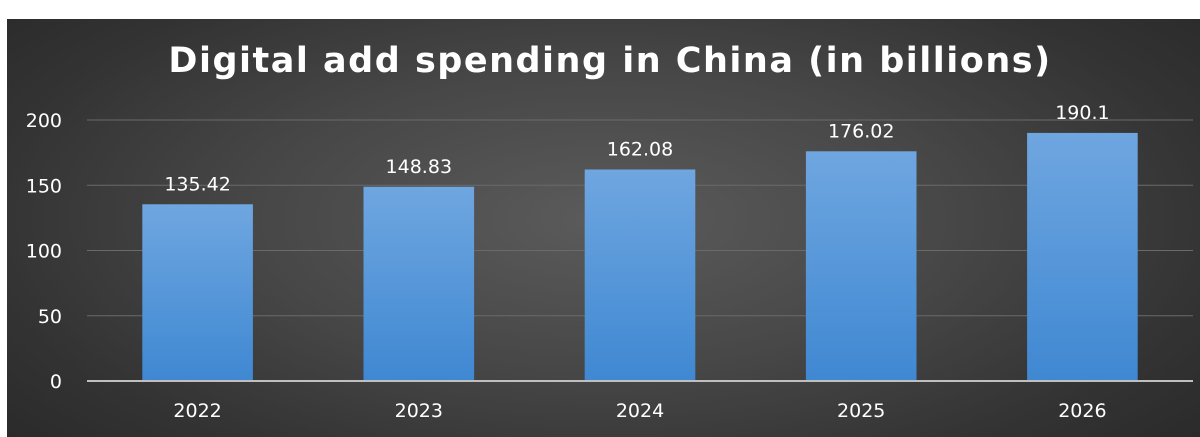 The image size is (1200, 437). What do you see at coordinates (1082, 113) in the screenshot?
I see `data-label: 190.1` at bounding box center [1082, 113].